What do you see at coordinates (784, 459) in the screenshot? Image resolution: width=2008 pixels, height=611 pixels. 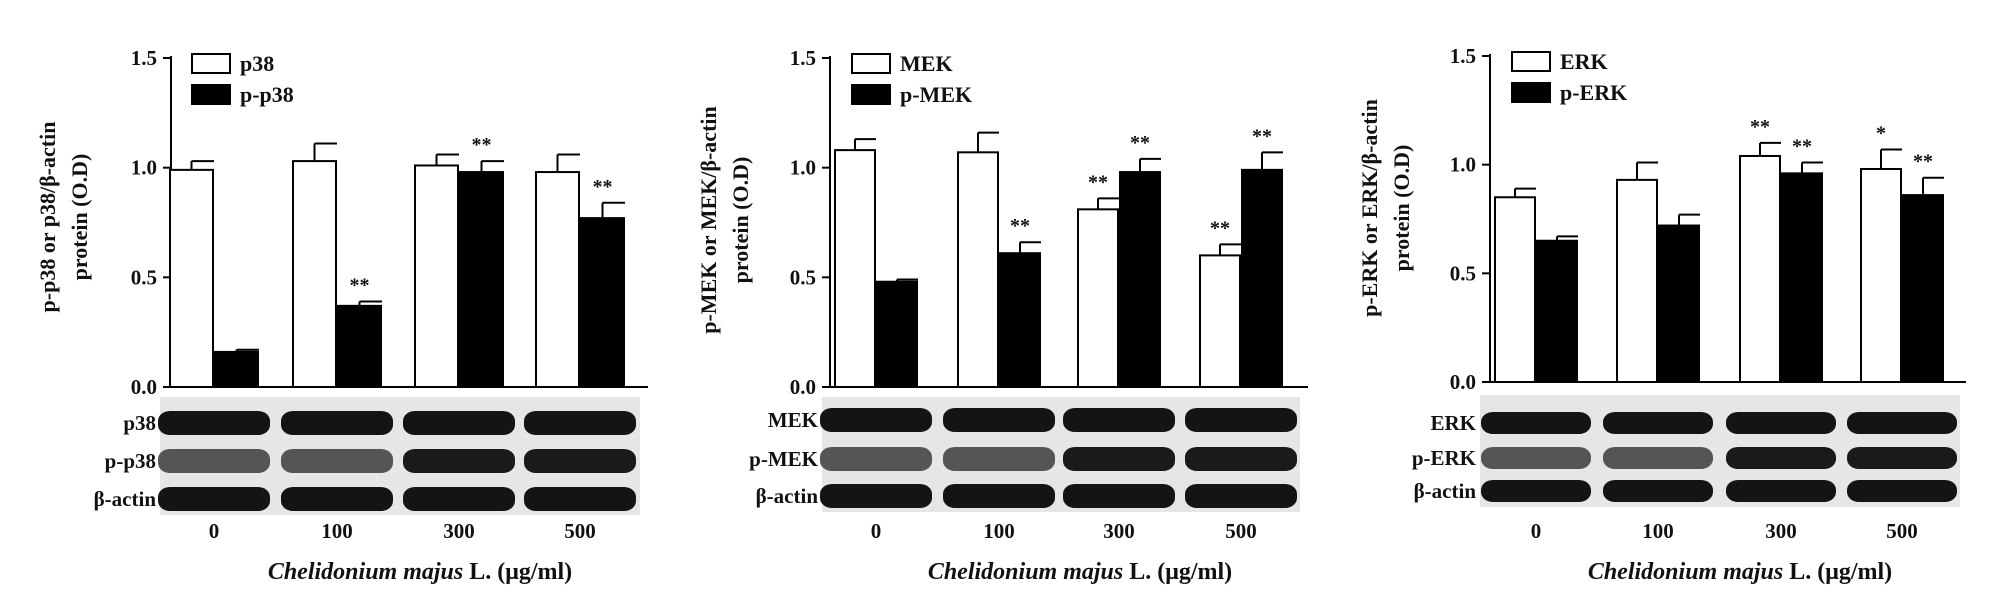 I see `blot-row-label: p-MEK` at bounding box center [784, 459].